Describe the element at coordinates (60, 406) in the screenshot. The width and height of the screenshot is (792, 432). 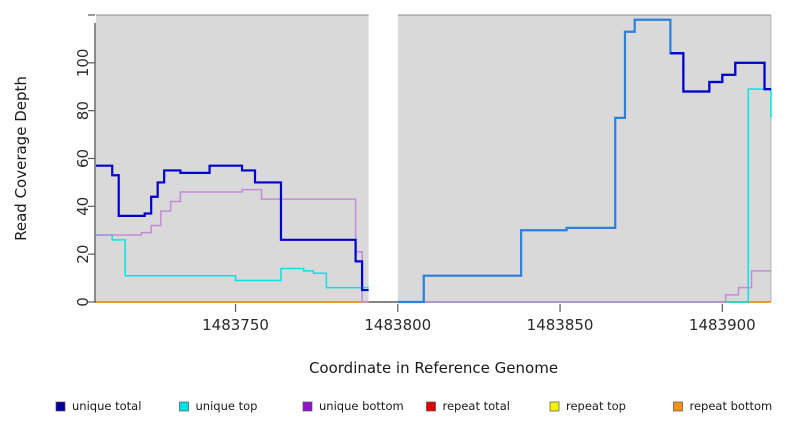
I see `legend-swatch-unique-total` at that location.